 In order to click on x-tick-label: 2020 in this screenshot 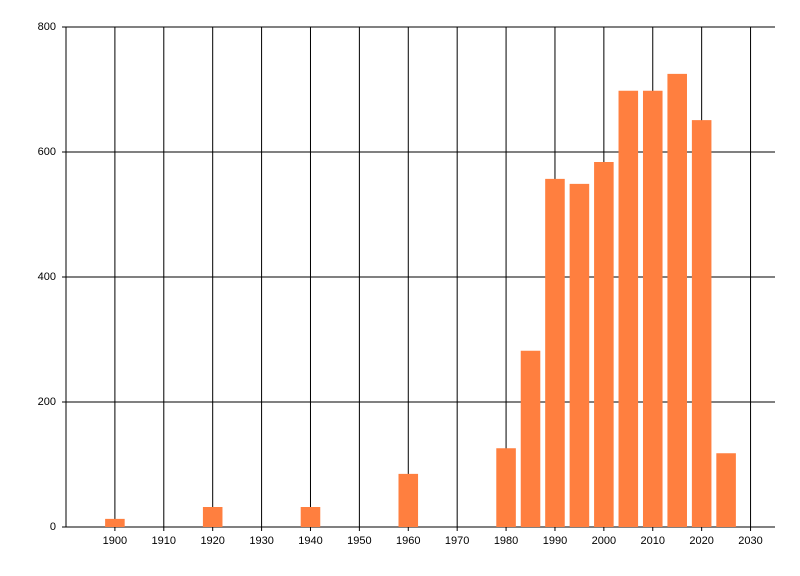, I will do `click(701, 541)`.